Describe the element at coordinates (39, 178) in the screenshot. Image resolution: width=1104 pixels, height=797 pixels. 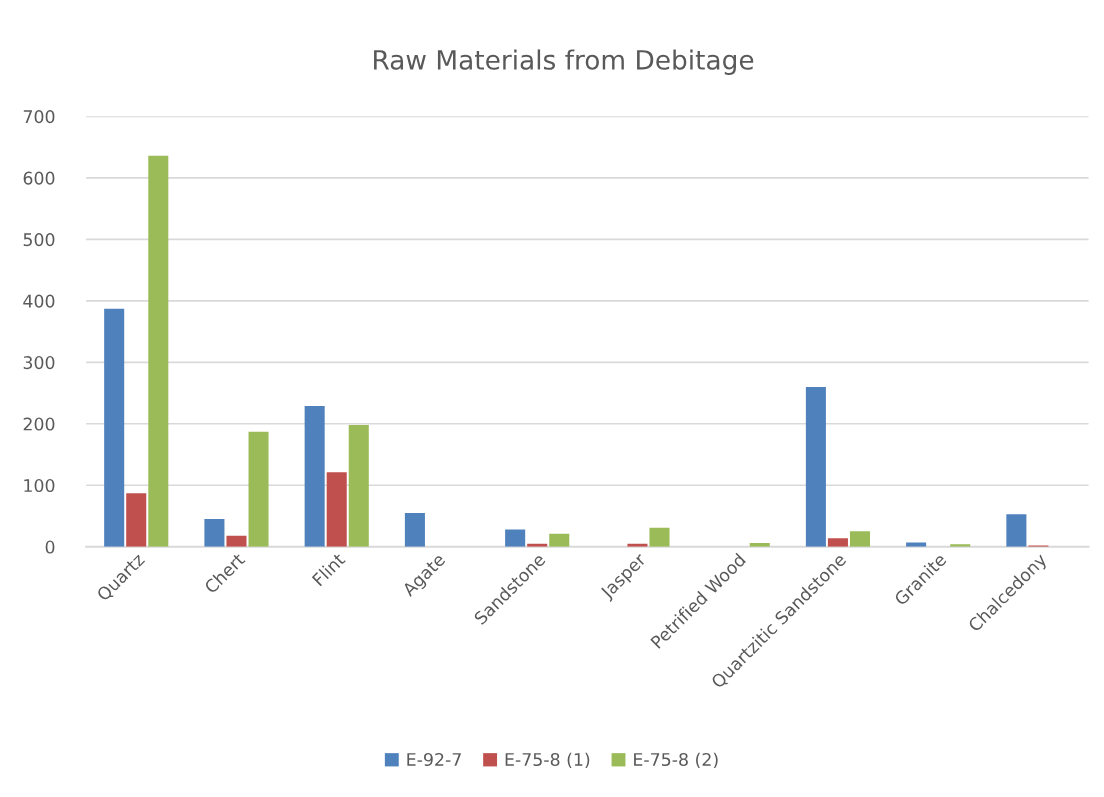
I see `y-tick-label: 600` at that location.